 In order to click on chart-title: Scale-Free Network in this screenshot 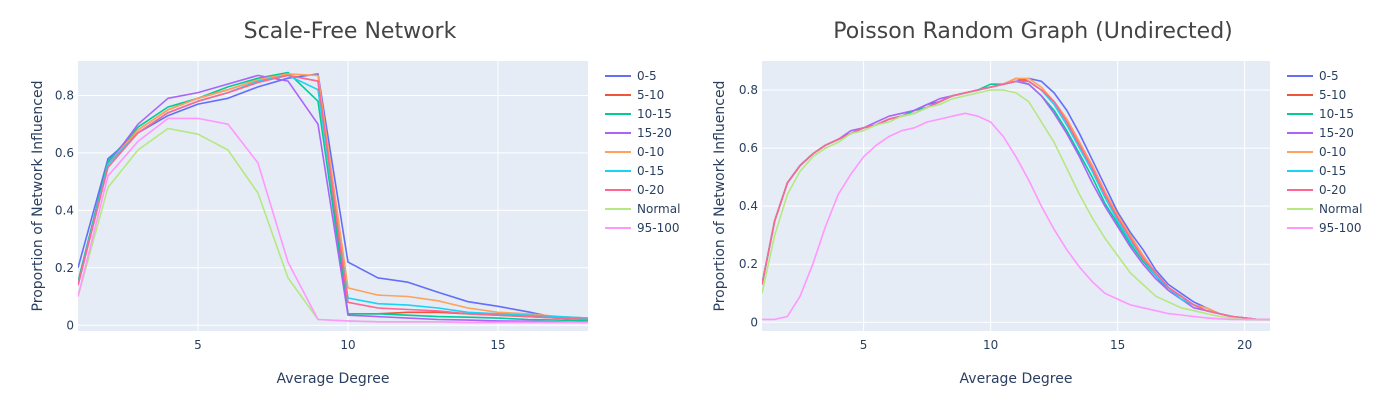, I will do `click(350, 31)`.